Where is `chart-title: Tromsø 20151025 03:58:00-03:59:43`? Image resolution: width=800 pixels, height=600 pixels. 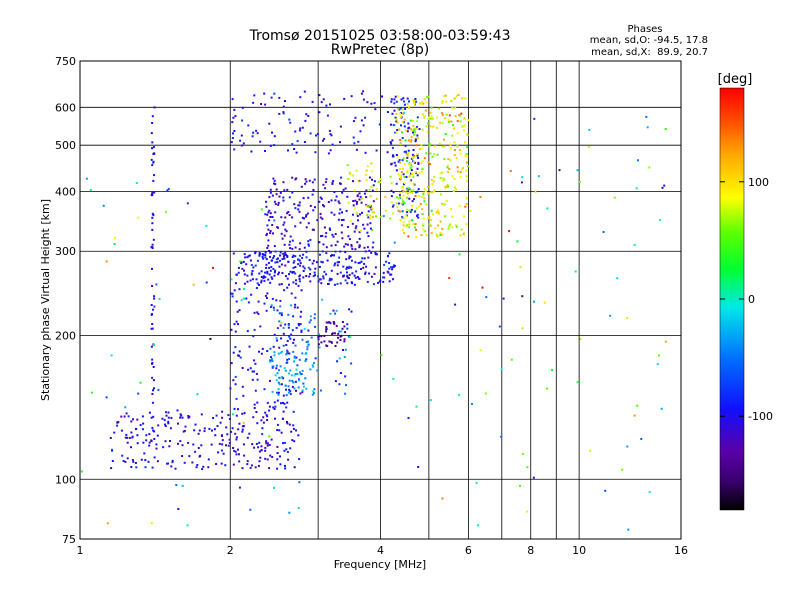
chart-title: Tromsø 20151025 03:58:00-03:59:43 is located at coordinates (380, 36).